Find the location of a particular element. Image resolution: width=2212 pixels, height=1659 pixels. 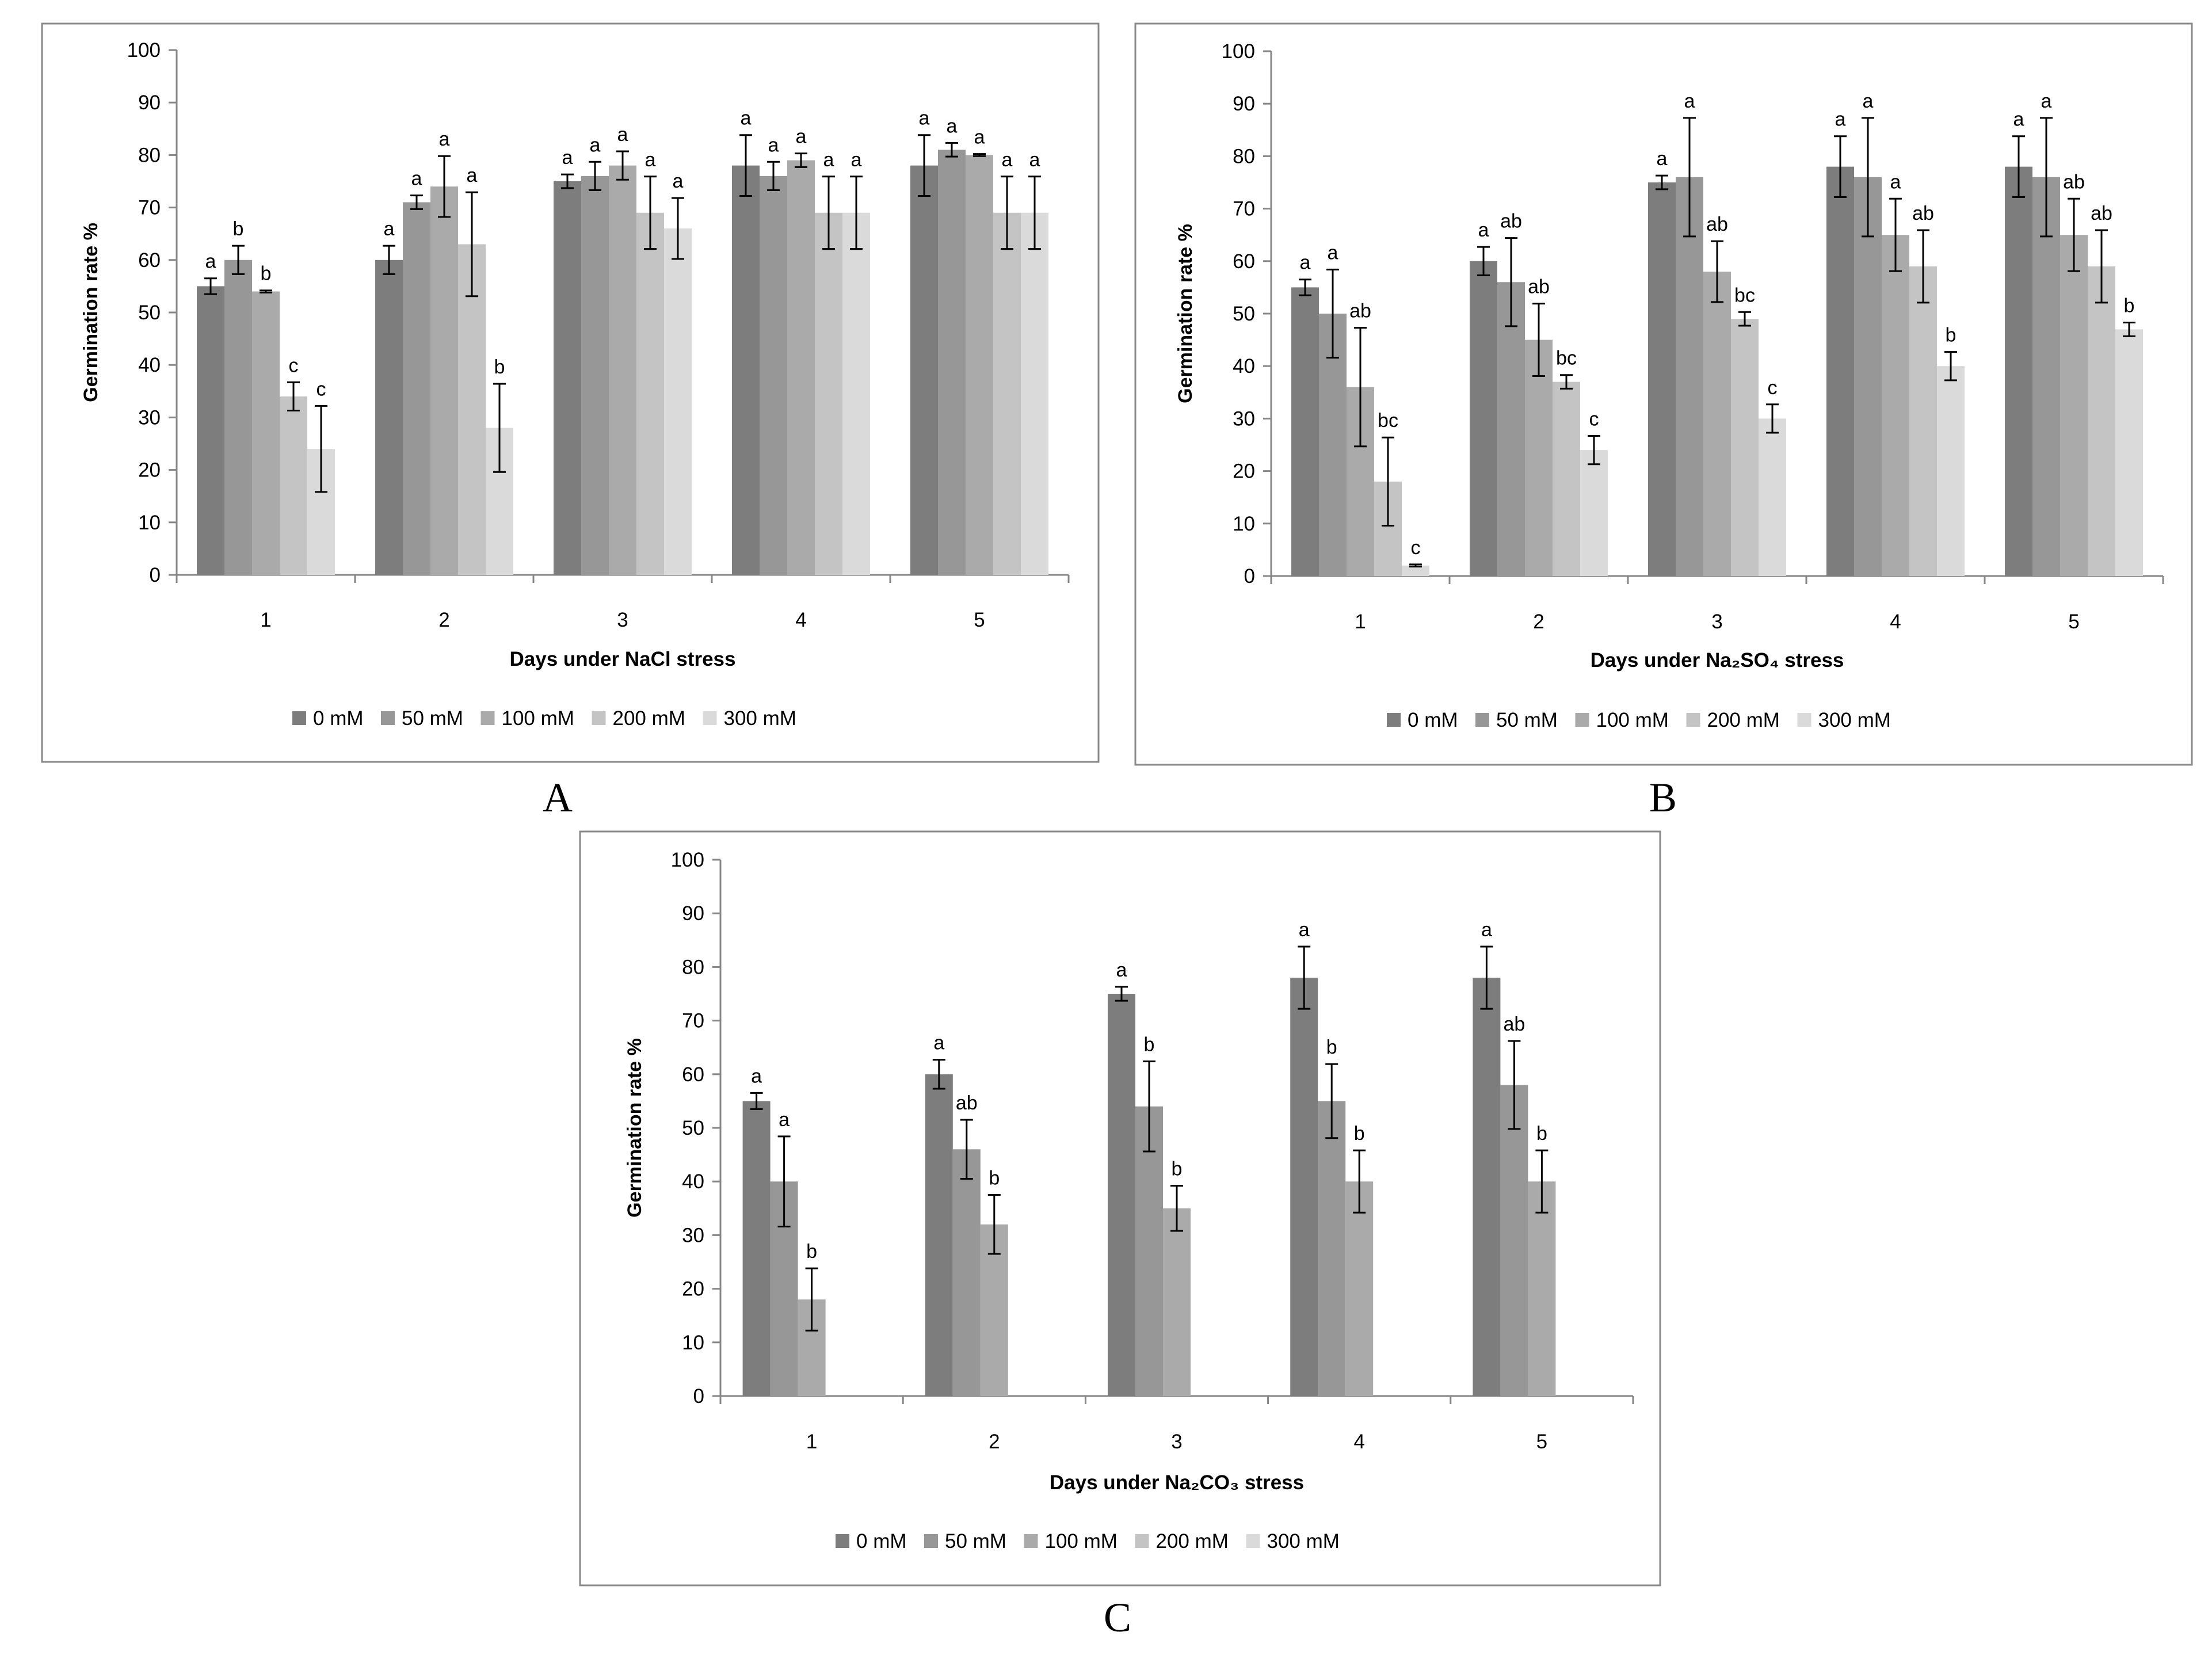

y-tick-label: 90 is located at coordinates (1244, 104).